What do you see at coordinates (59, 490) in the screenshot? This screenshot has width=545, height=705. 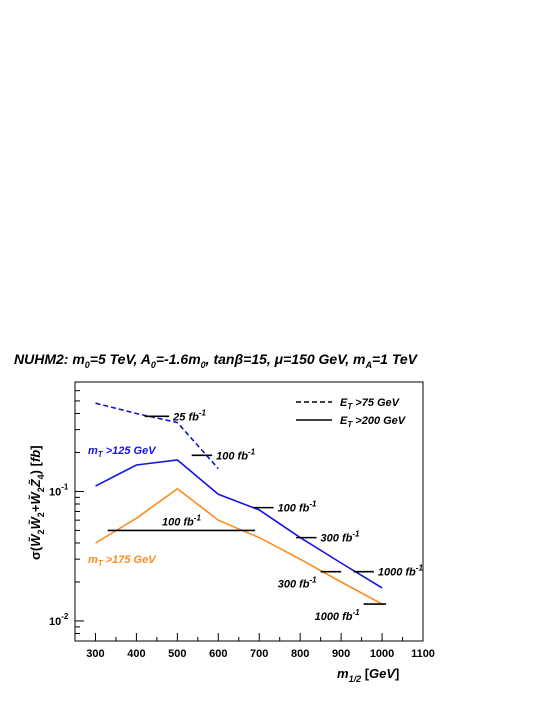 I see `y-tick-label: 10⁻¹` at bounding box center [59, 490].